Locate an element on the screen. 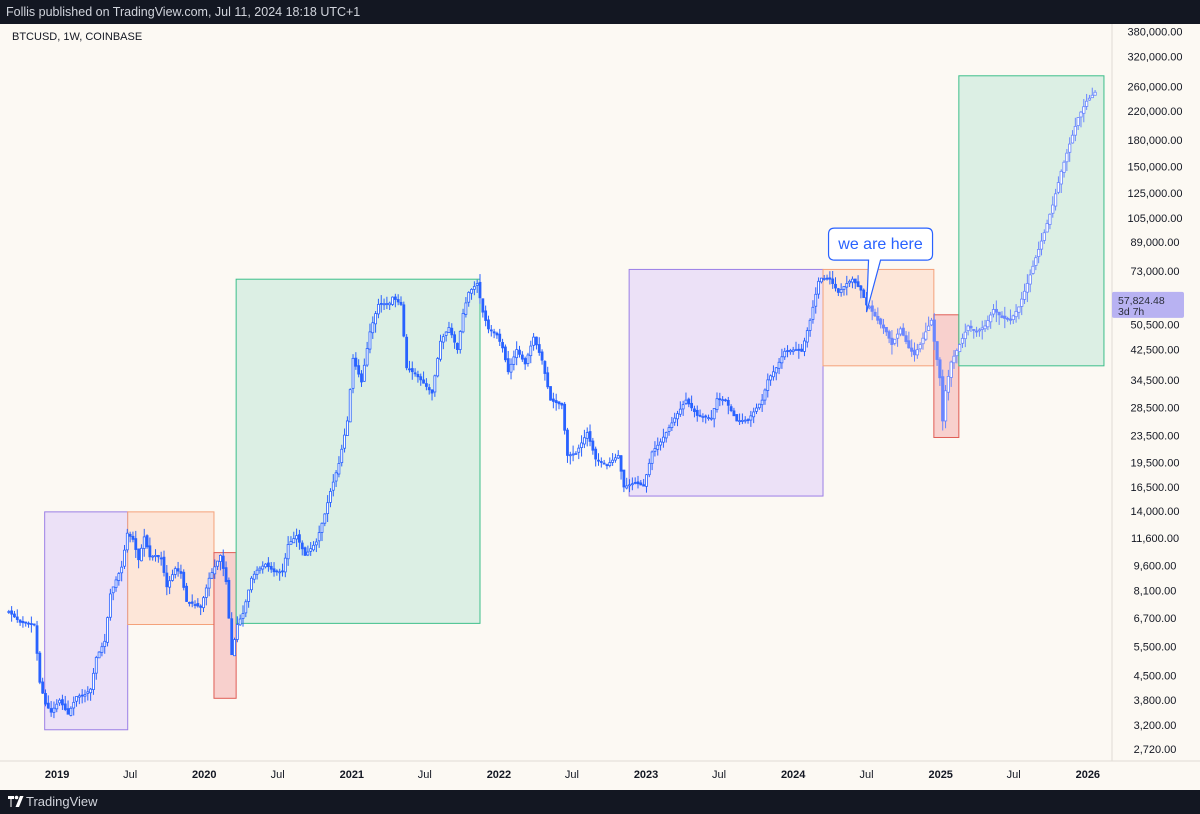 This screenshot has width=1200, height=814. y-tick-label: 11,600.00 is located at coordinates (1155, 539).